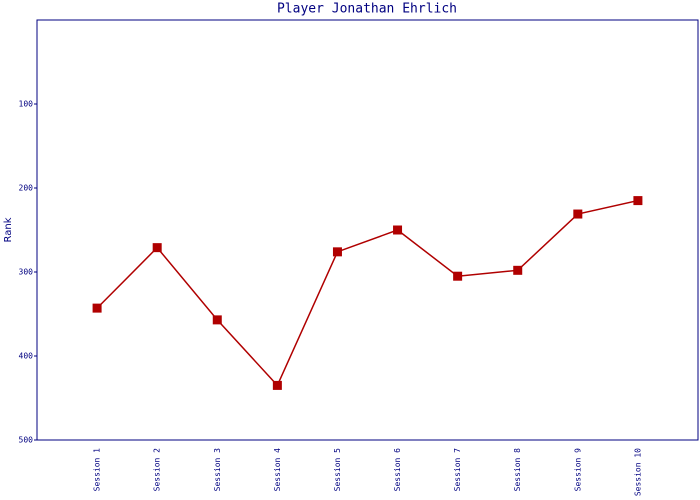 The height and width of the screenshot is (500, 700). I want to click on y-tick-label: 200, so click(26, 188).